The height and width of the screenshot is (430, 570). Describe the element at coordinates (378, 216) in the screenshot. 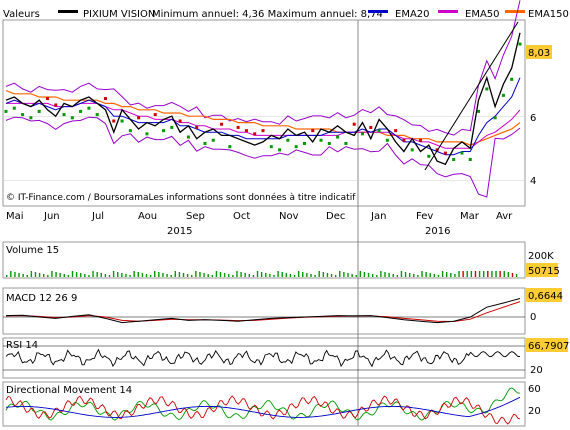

I see `x-label-jan: Jan` at that location.